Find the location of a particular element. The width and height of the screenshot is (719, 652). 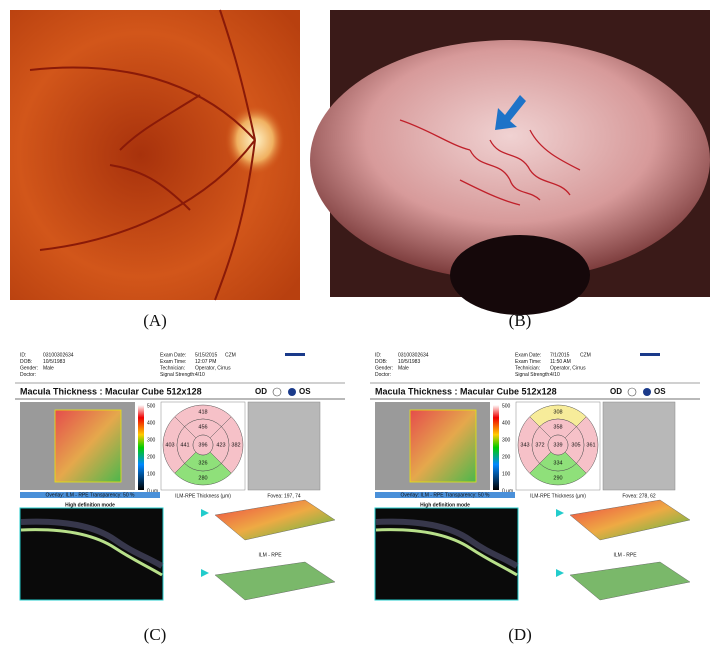

od-radio is located at coordinates (277, 392).